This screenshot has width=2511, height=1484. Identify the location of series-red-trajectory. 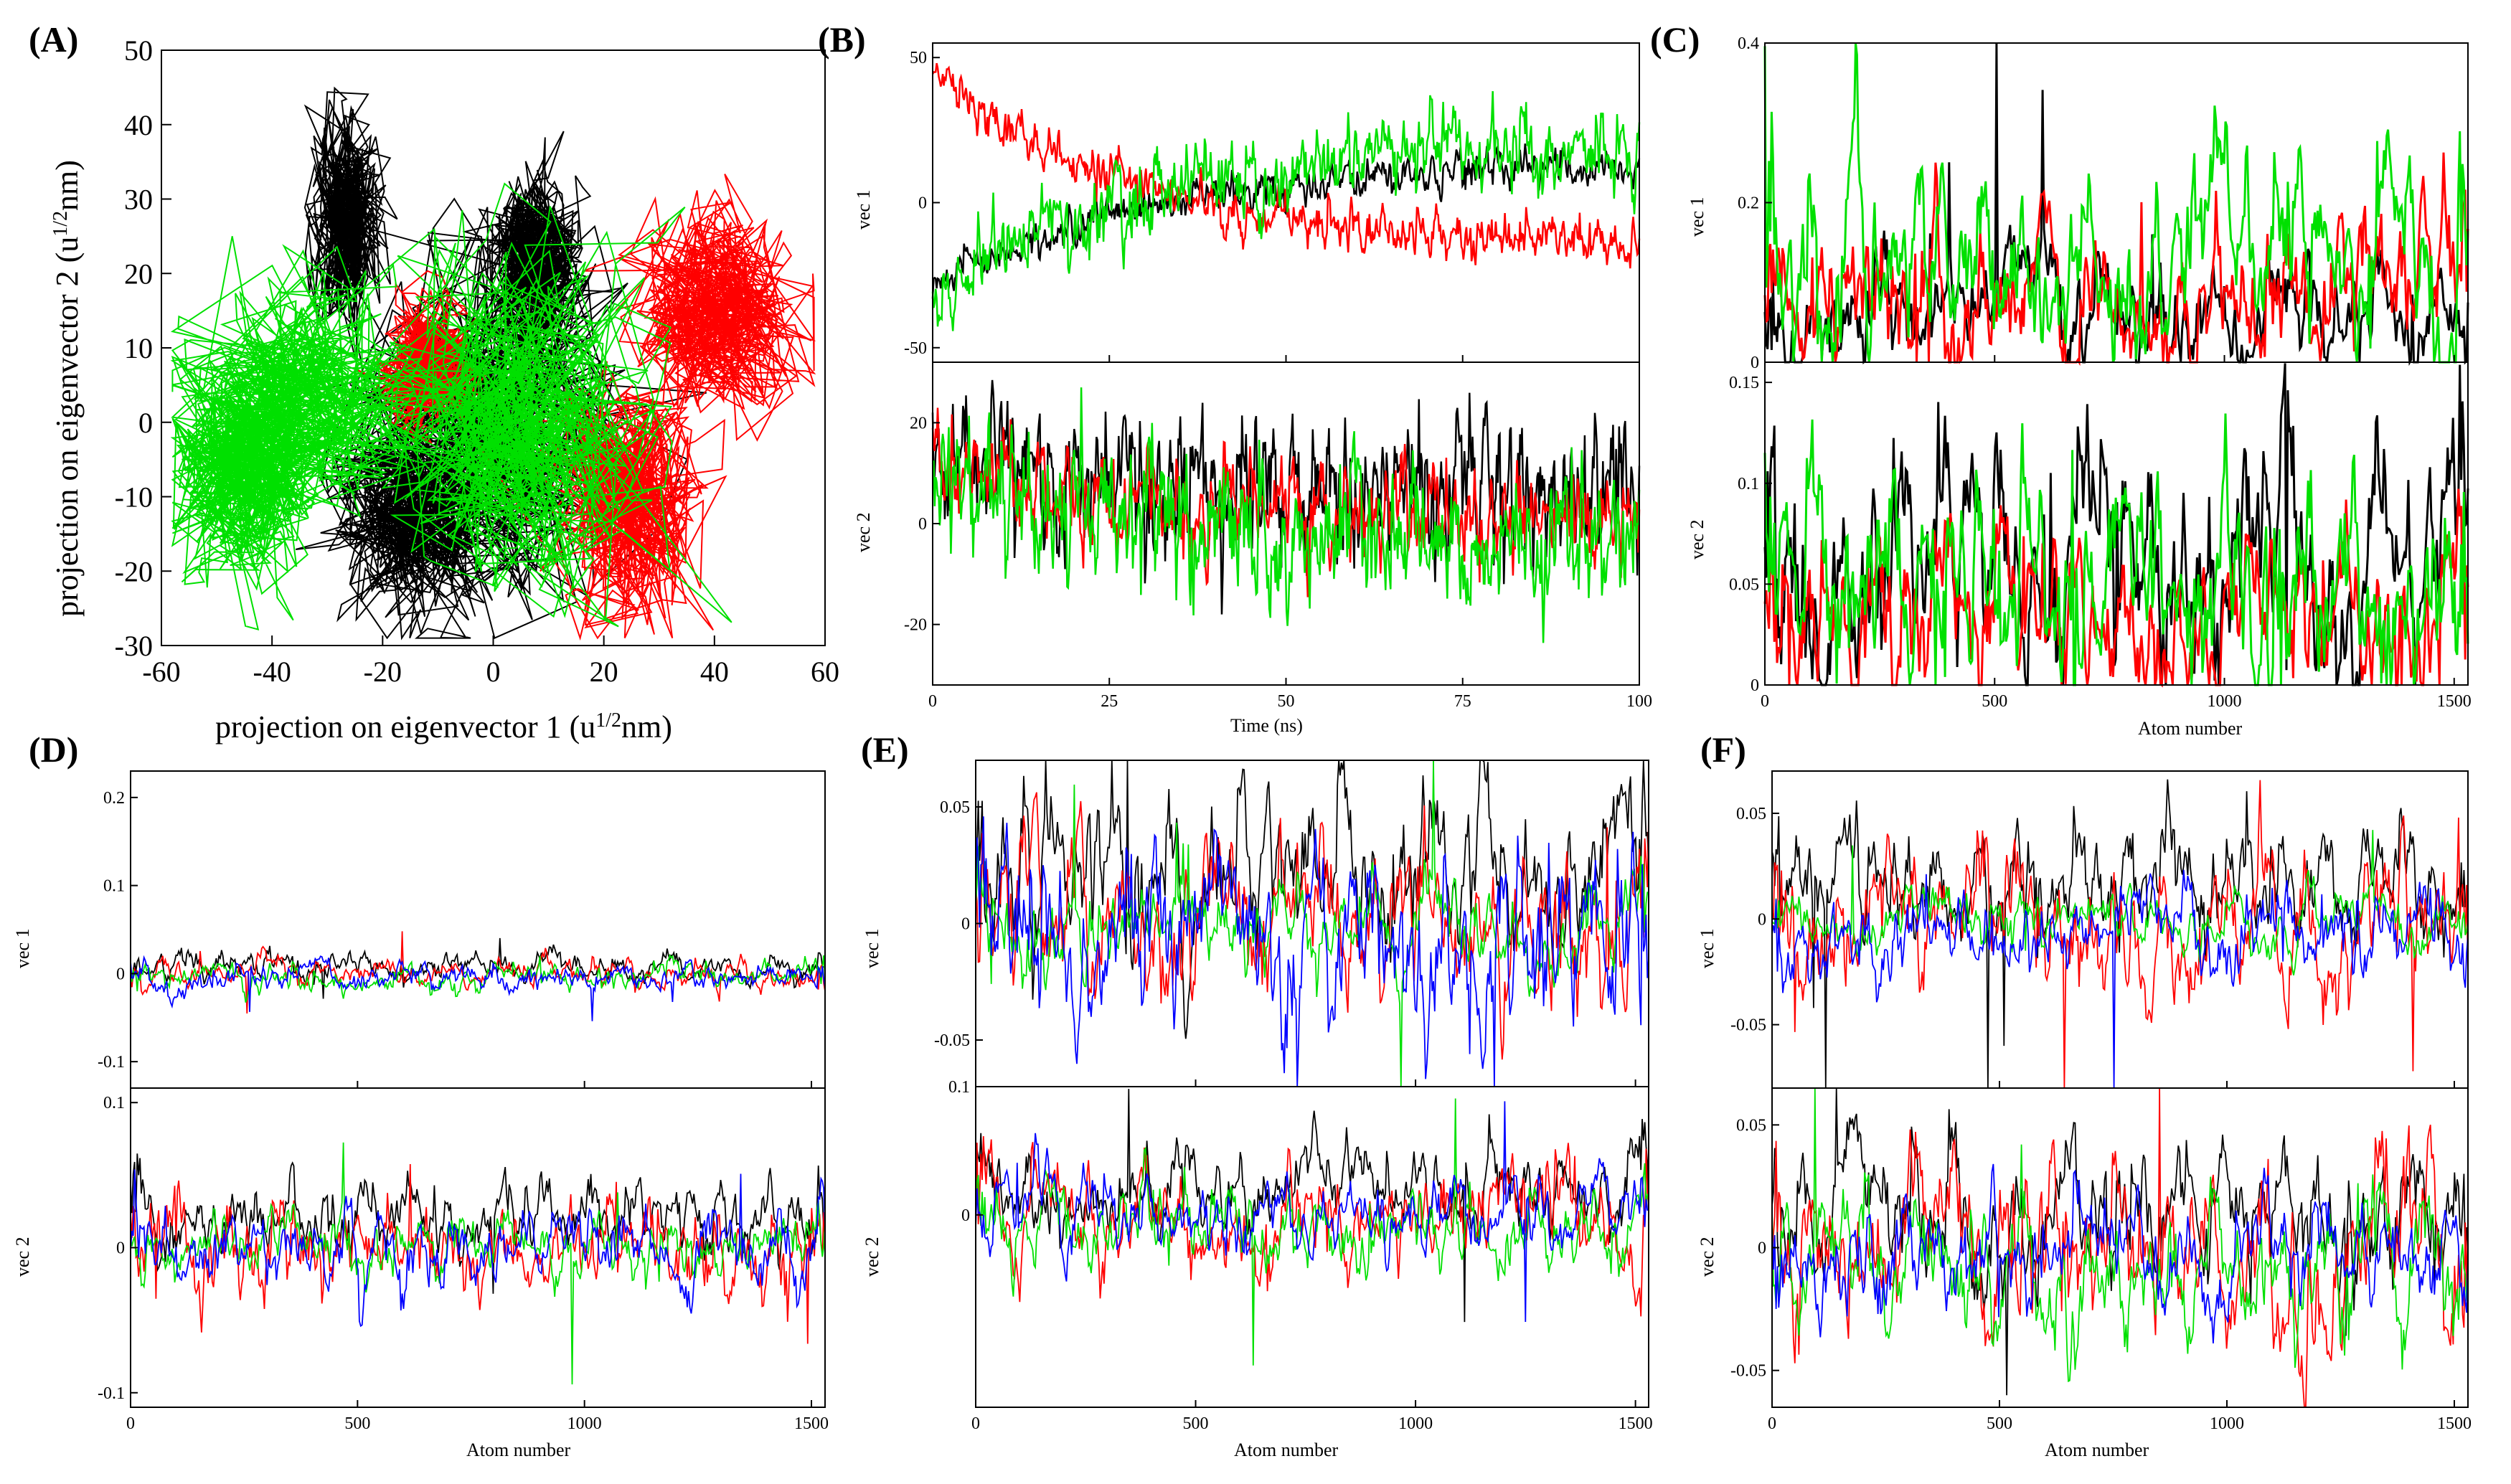
(585, 407).